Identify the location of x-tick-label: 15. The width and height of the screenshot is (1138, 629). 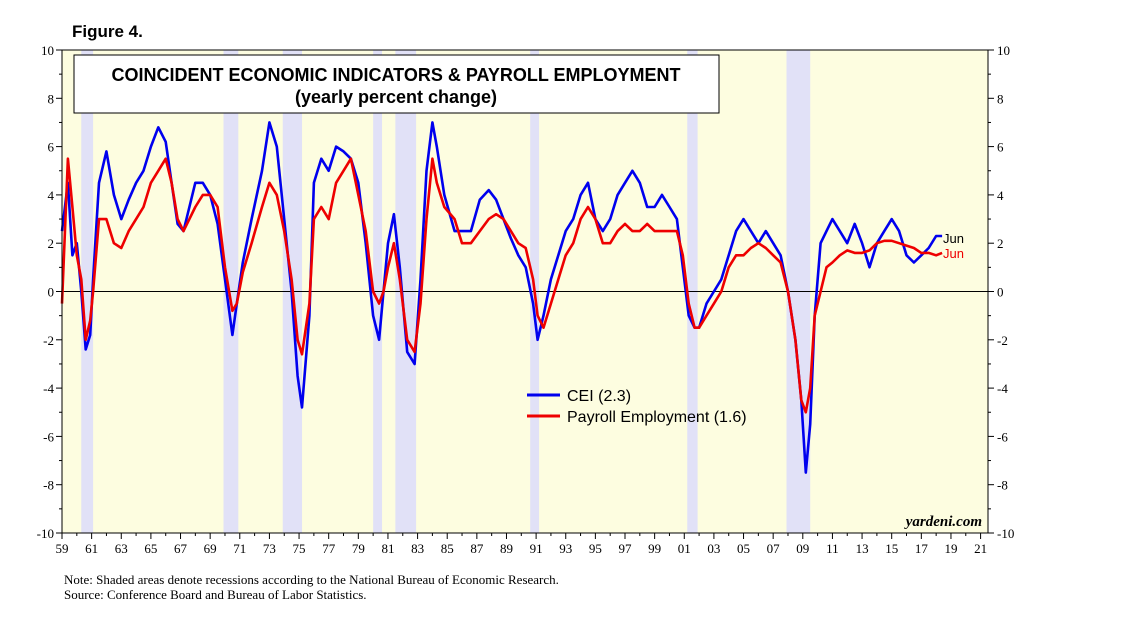
(891, 548).